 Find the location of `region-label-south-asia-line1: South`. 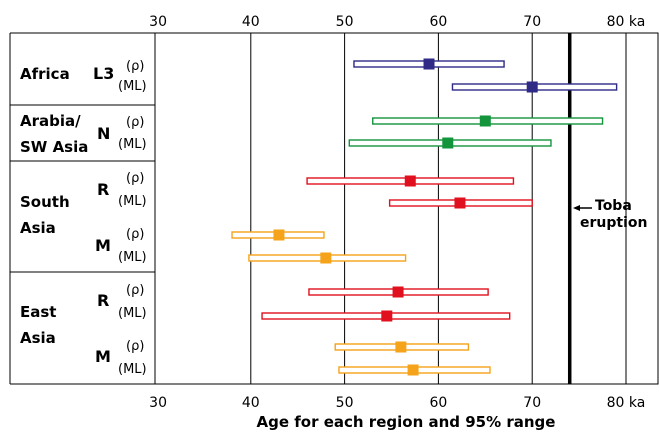

region-label-south-asia-line1: South is located at coordinates (45, 202).